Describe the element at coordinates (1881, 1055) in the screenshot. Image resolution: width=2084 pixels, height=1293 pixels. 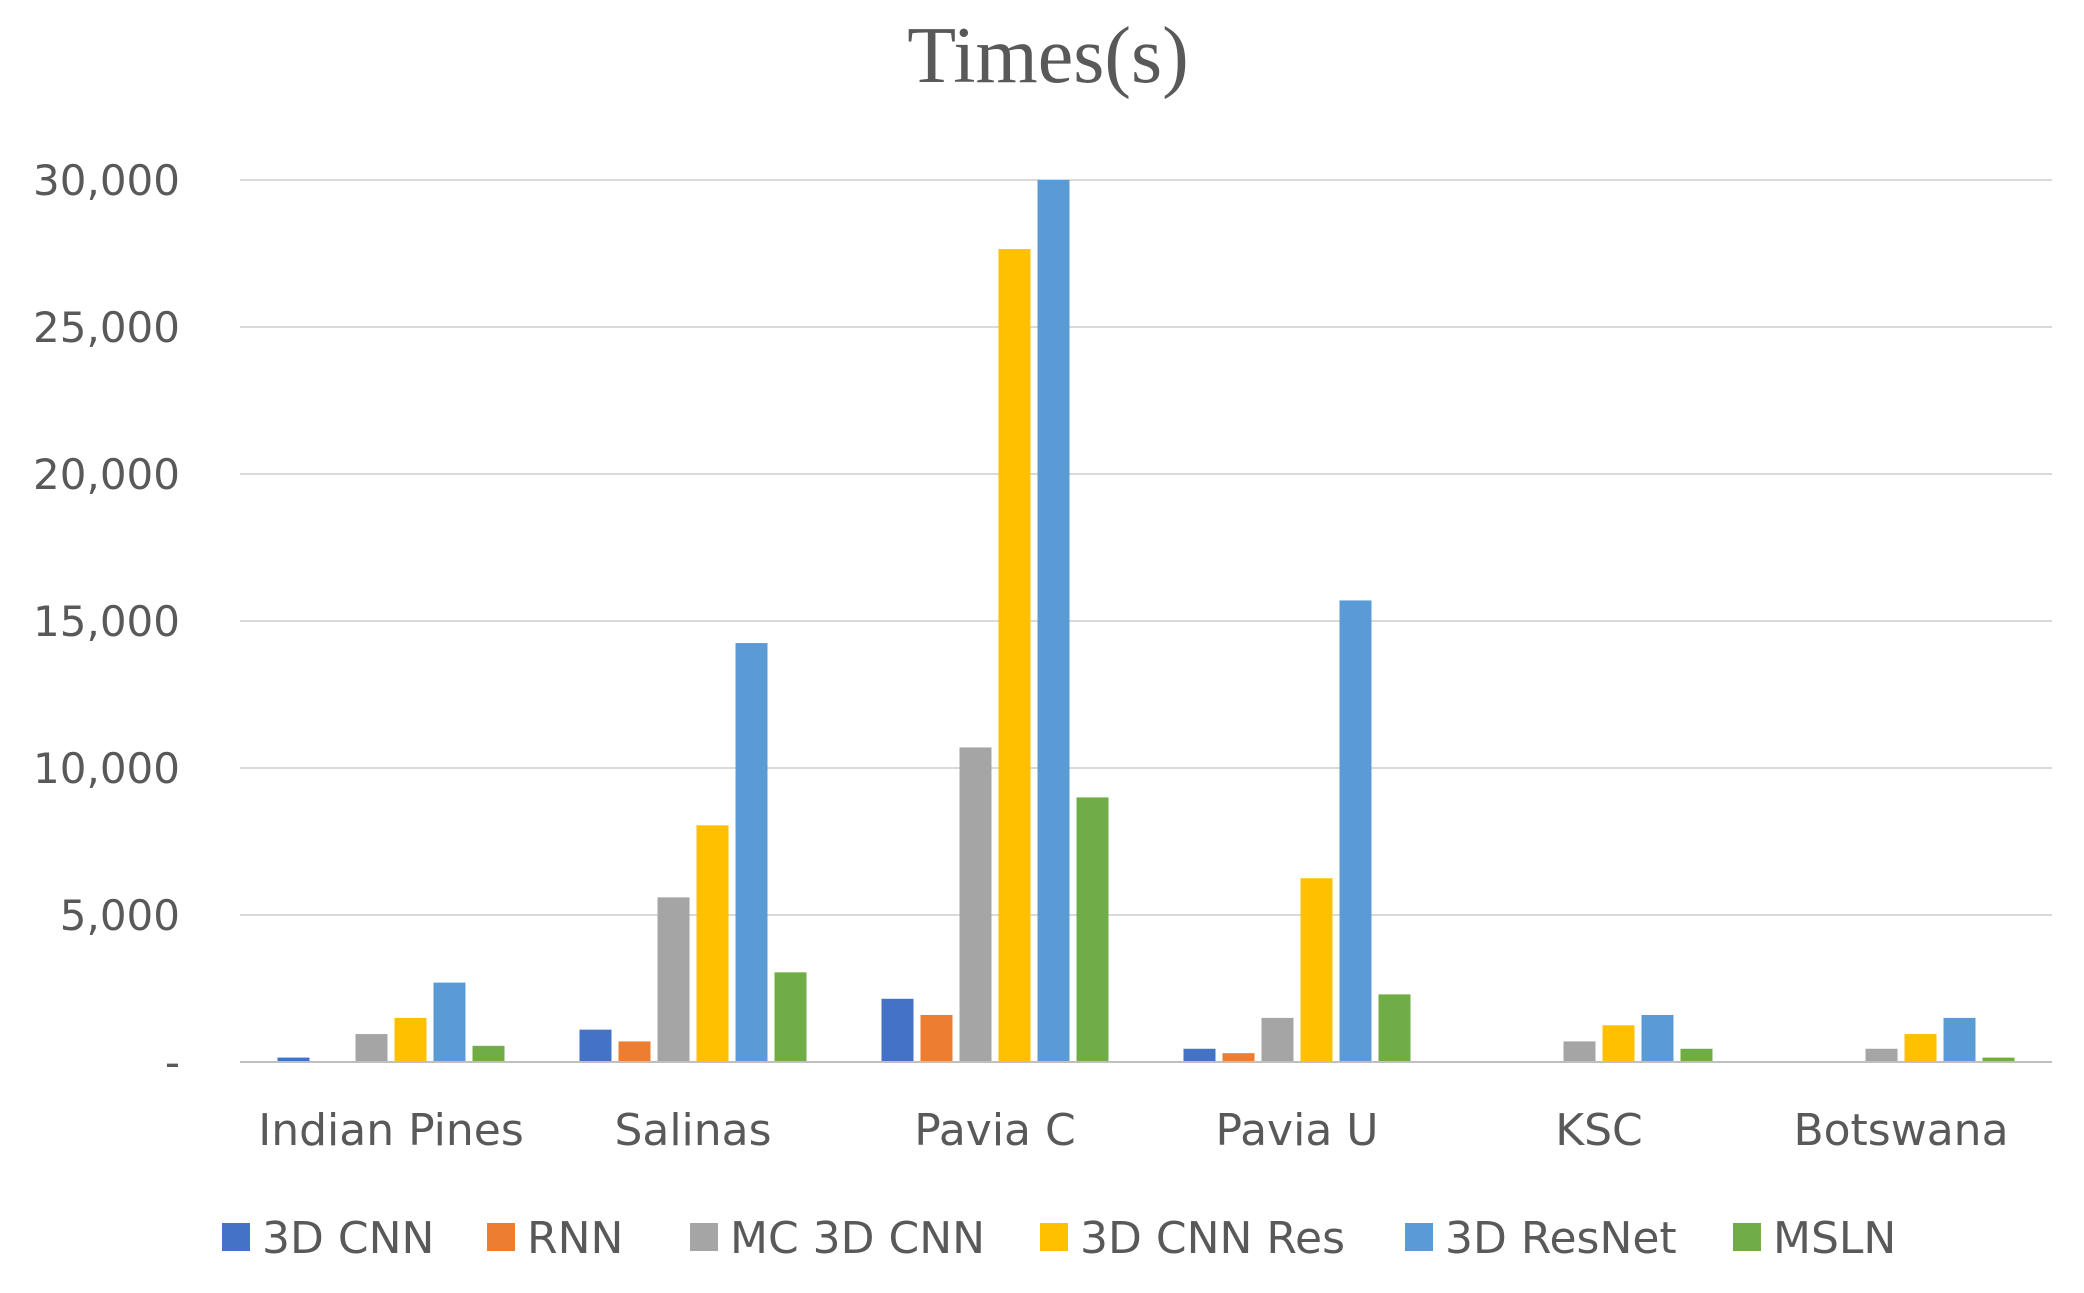
I see `bar-botswana-mc-3d-cnn` at that location.